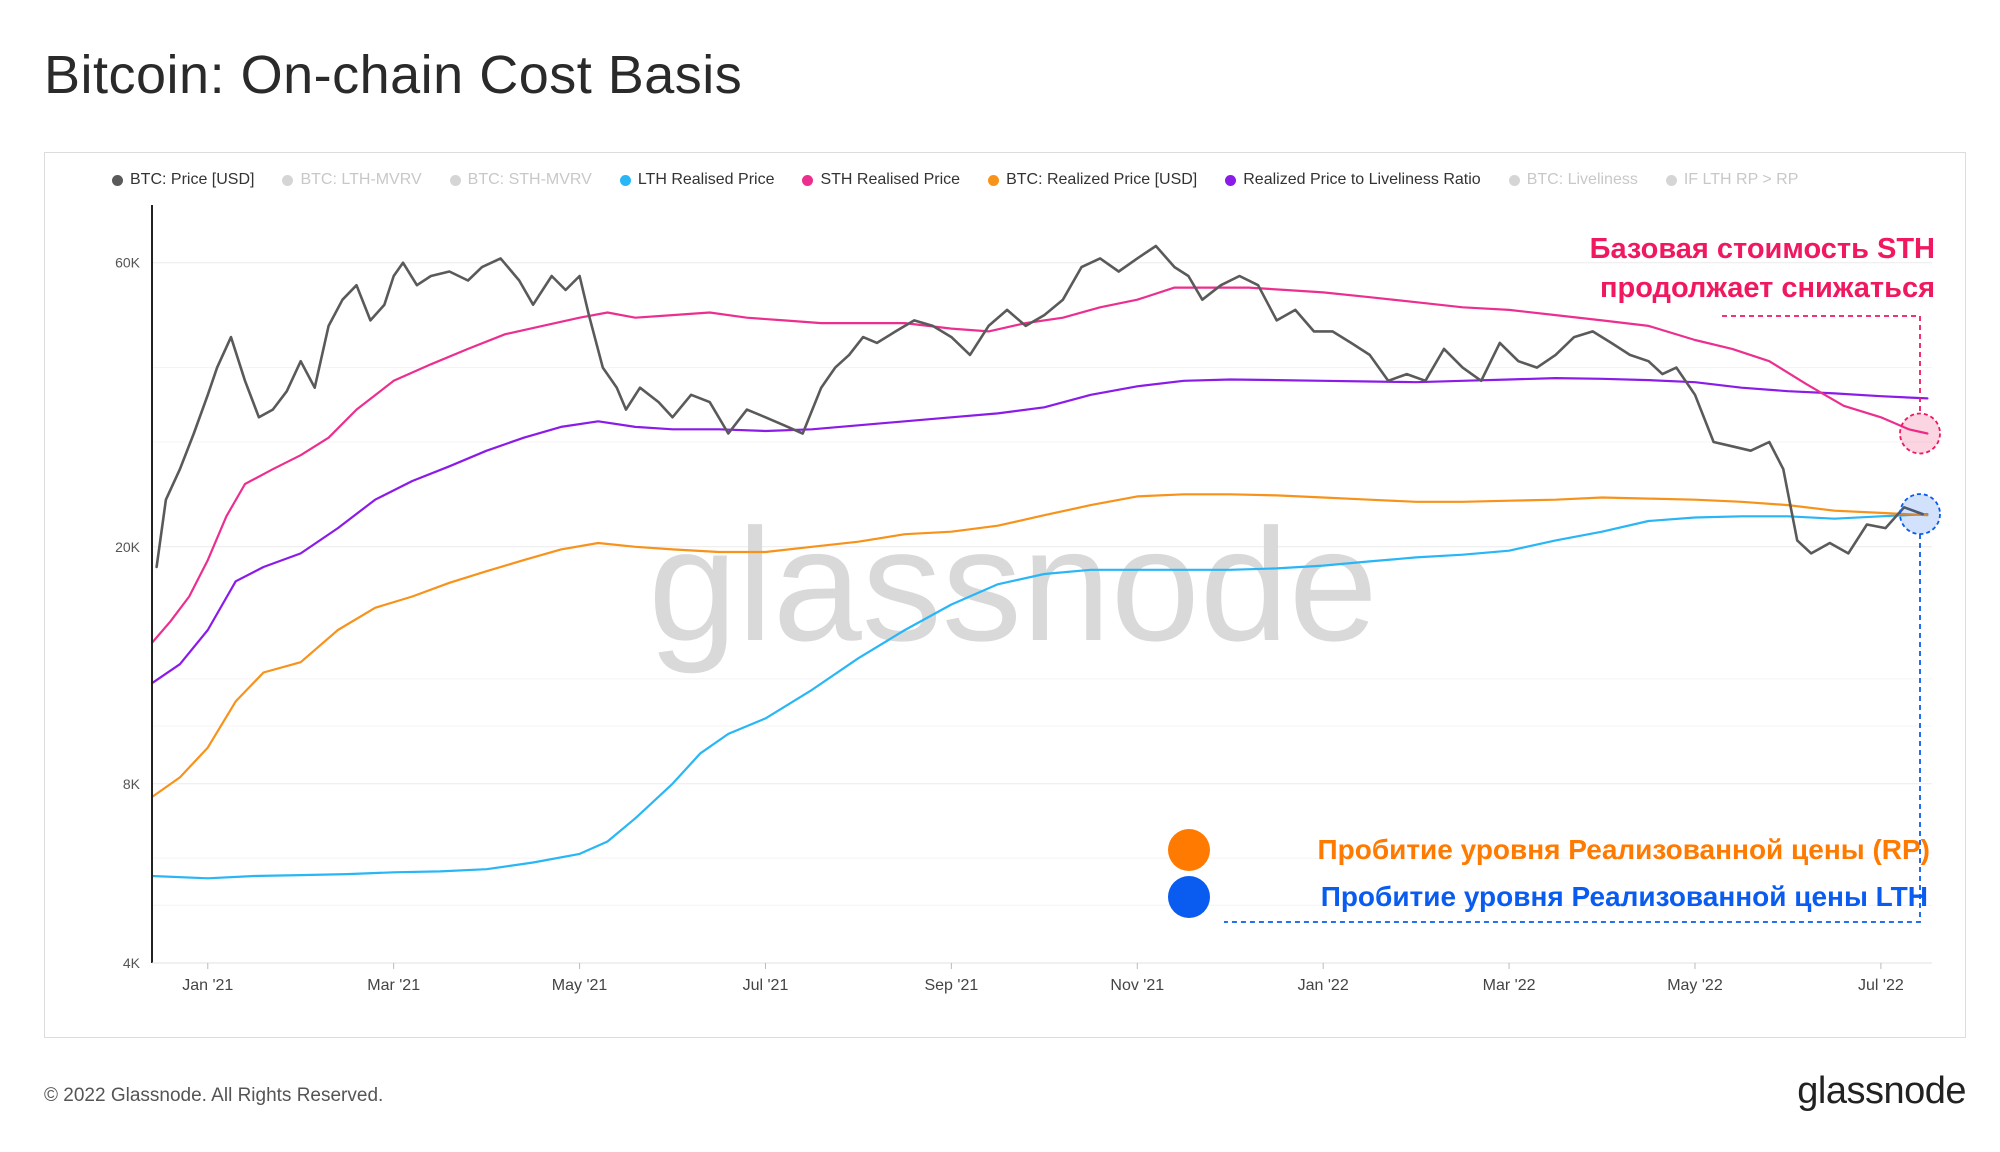 This screenshot has height=1152, width=2000. What do you see at coordinates (1012, 584) in the screenshot?
I see `watermark-text: glassnode` at bounding box center [1012, 584].